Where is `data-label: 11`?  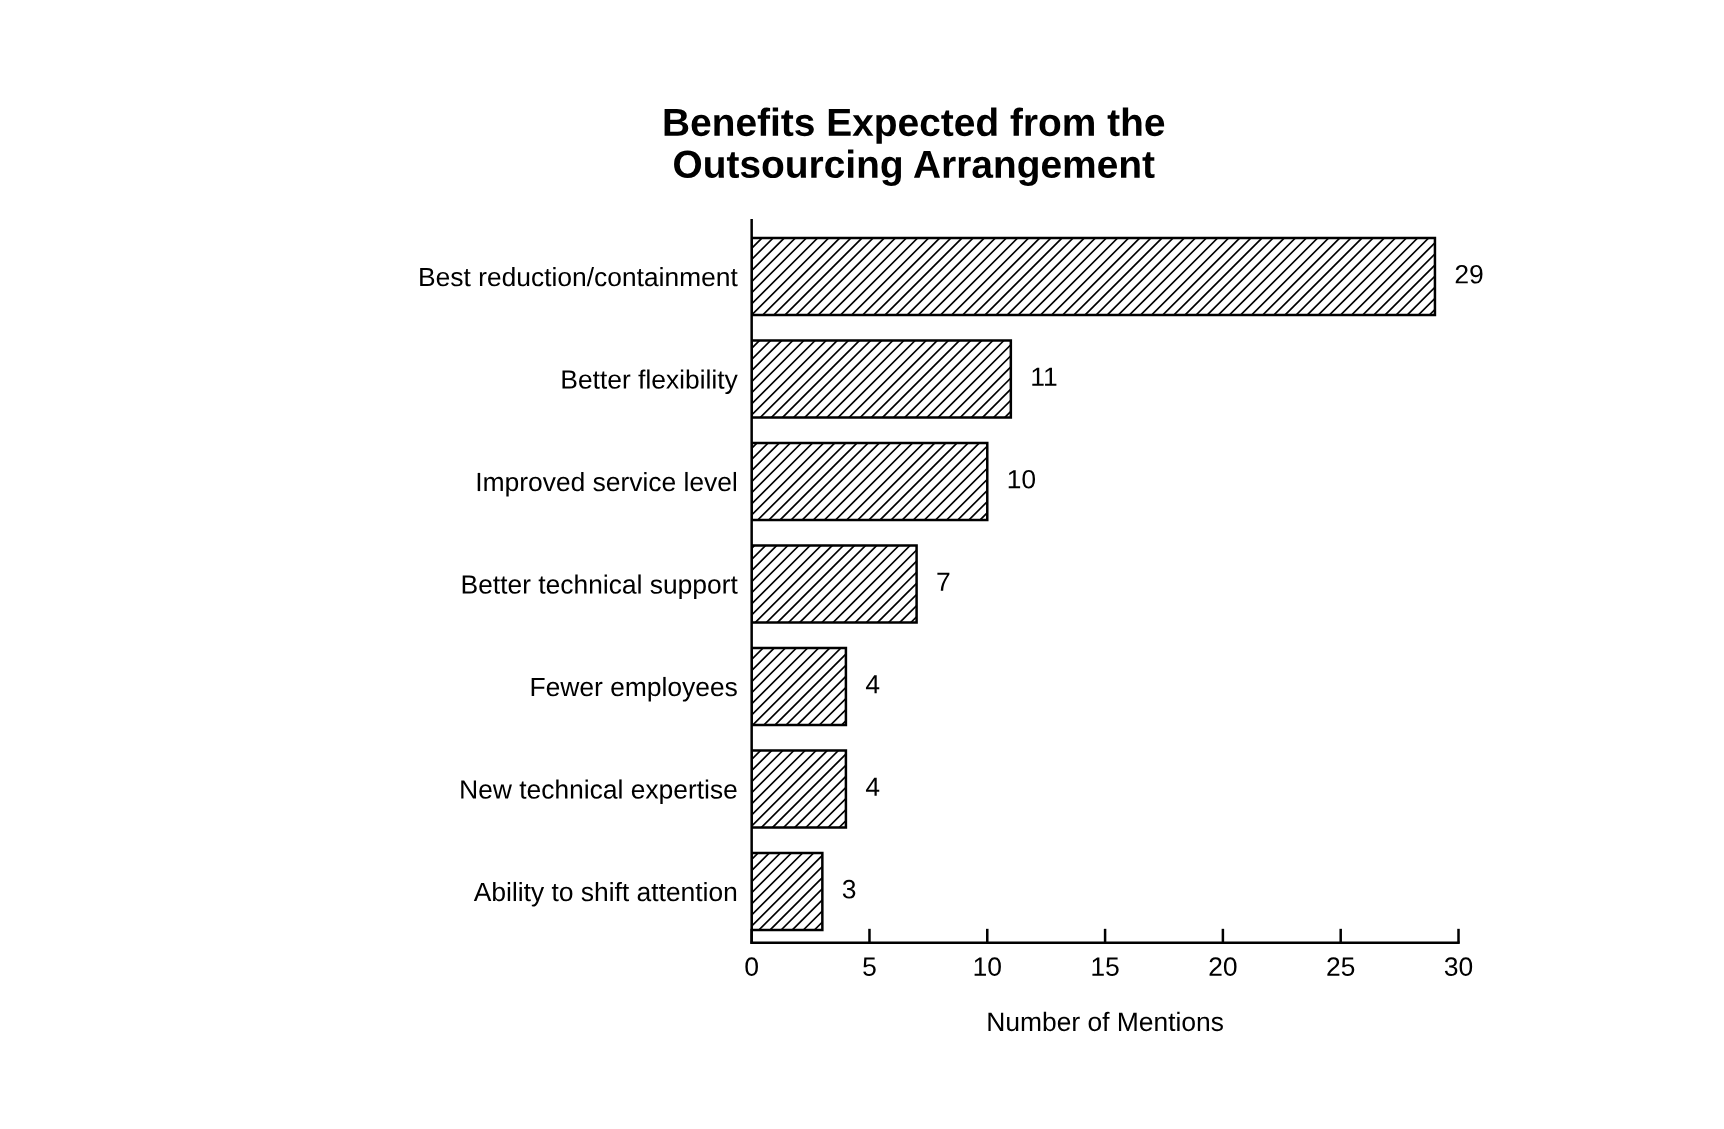
data-label: 11 is located at coordinates (1044, 376).